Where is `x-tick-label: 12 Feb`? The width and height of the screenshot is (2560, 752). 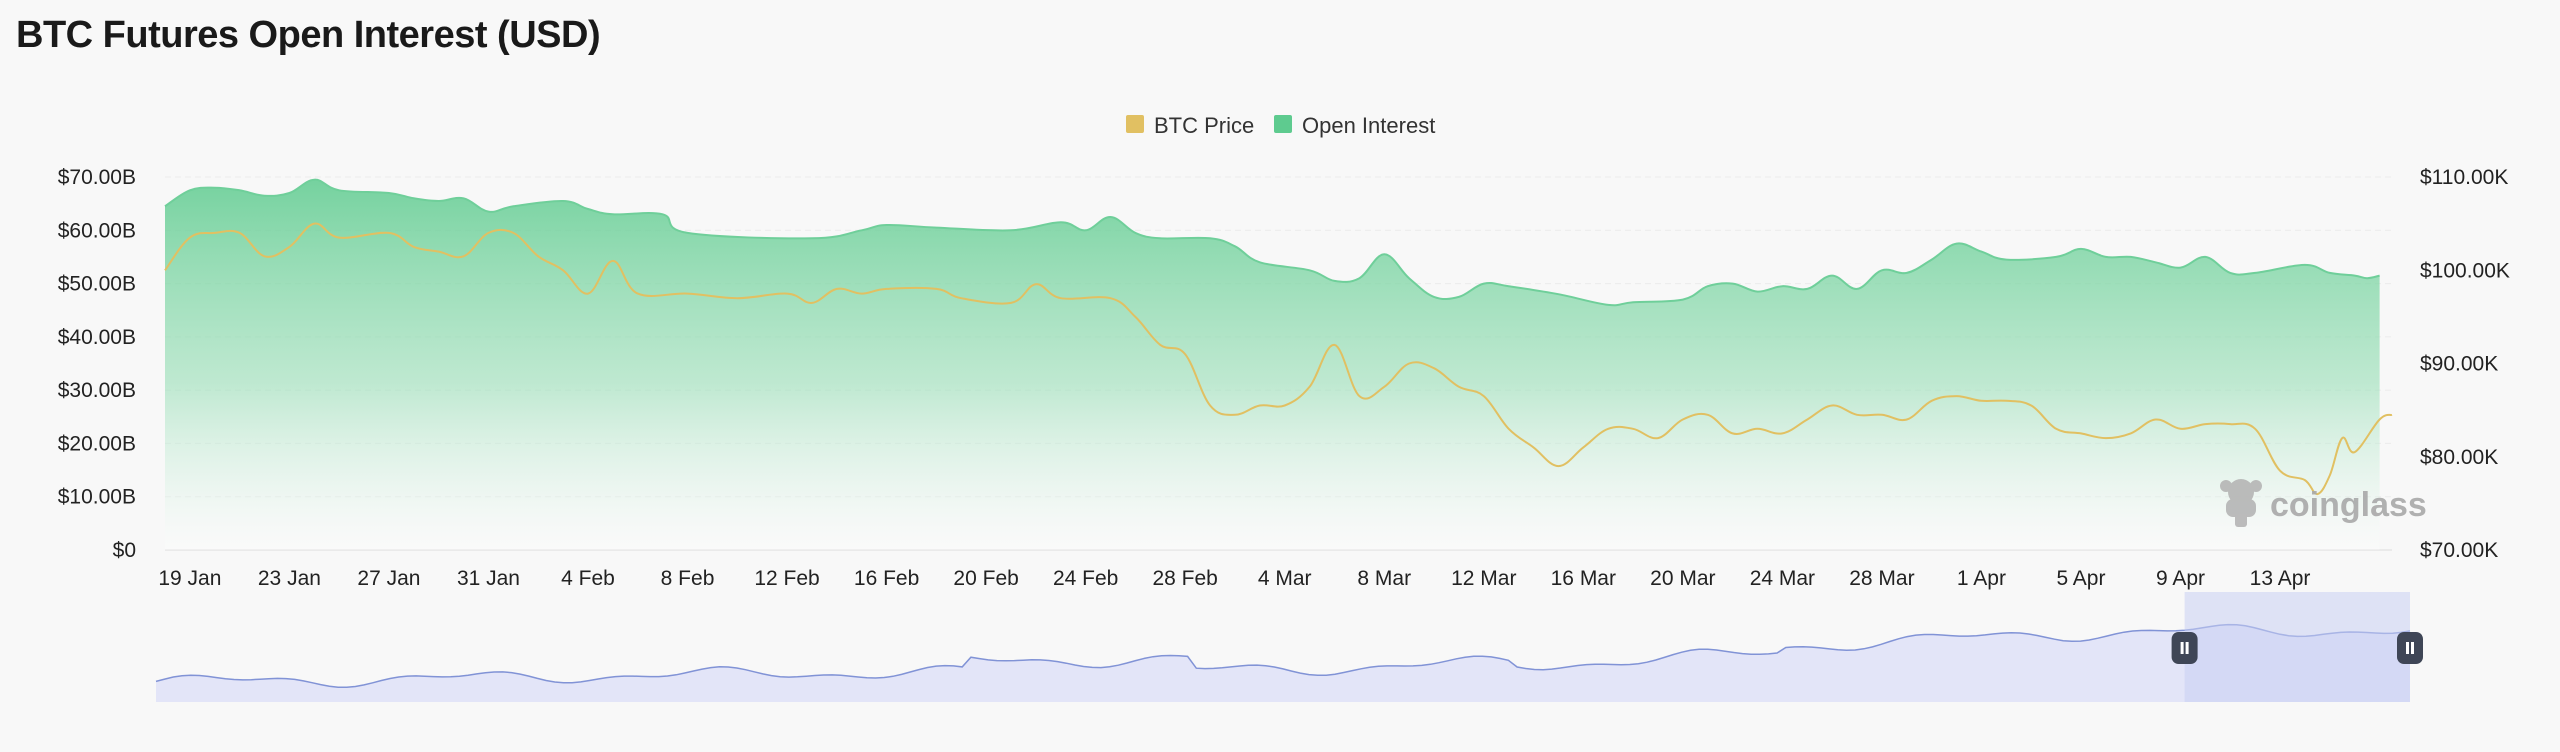
x-tick-label: 12 Feb is located at coordinates (786, 578).